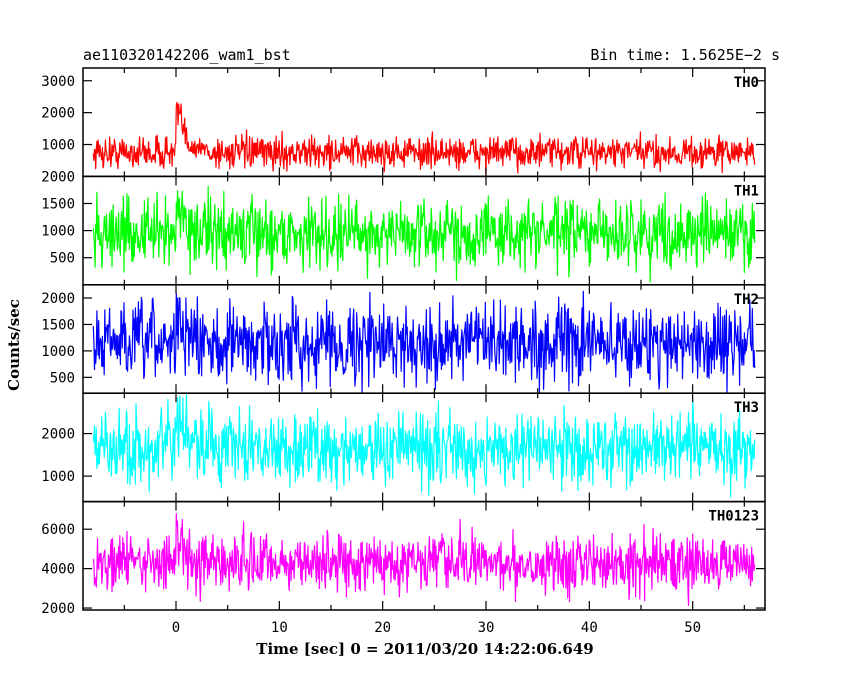 This screenshot has width=850, height=680. Describe the element at coordinates (58, 530) in the screenshot. I see `y-tick-label: 6000` at that location.